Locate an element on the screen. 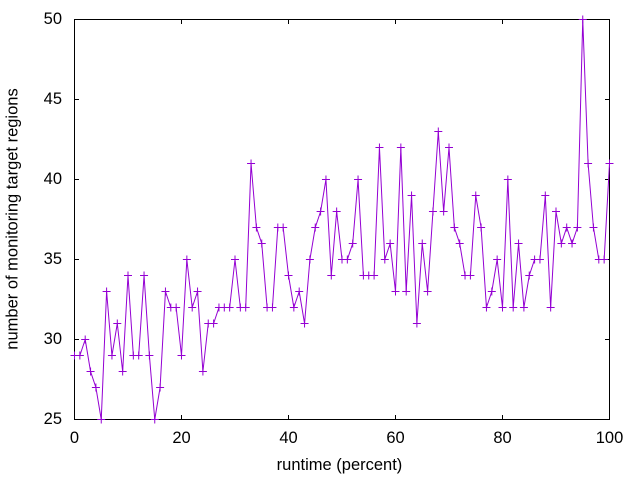  svg-text: 25 is located at coordinates (53, 419).